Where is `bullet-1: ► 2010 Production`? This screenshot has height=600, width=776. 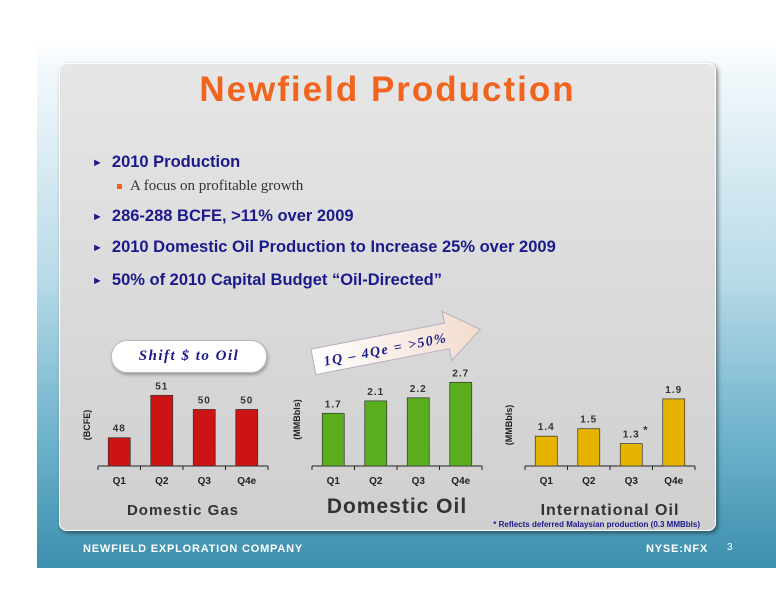
bullet-1: ► 2010 Production is located at coordinates (166, 162).